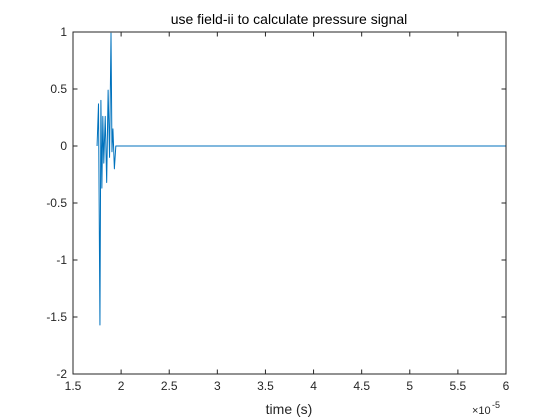 This screenshot has width=560, height=420. I want to click on y-tick-label: -1.5, so click(56, 317).